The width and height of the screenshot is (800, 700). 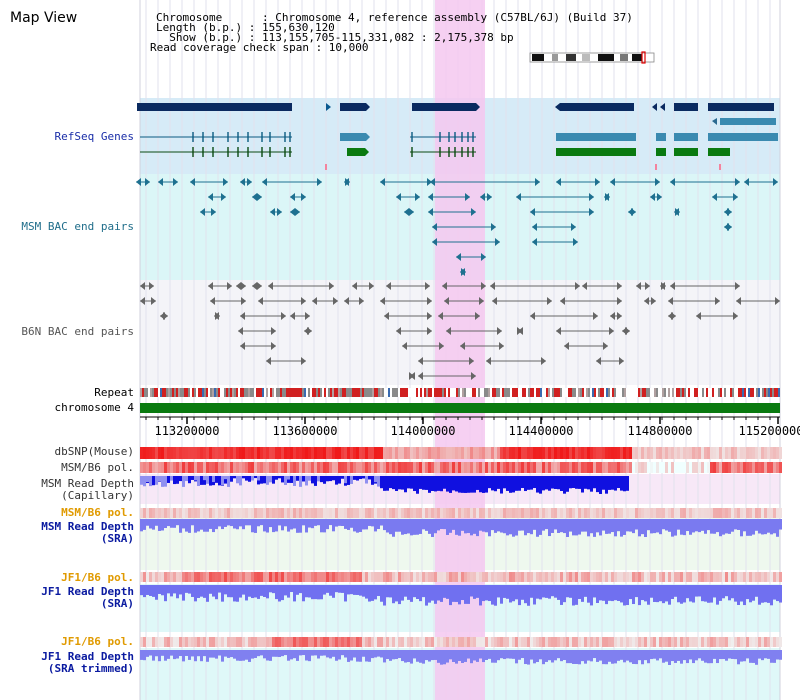 I want to click on chromosome-bar, so click(x=460, y=408).